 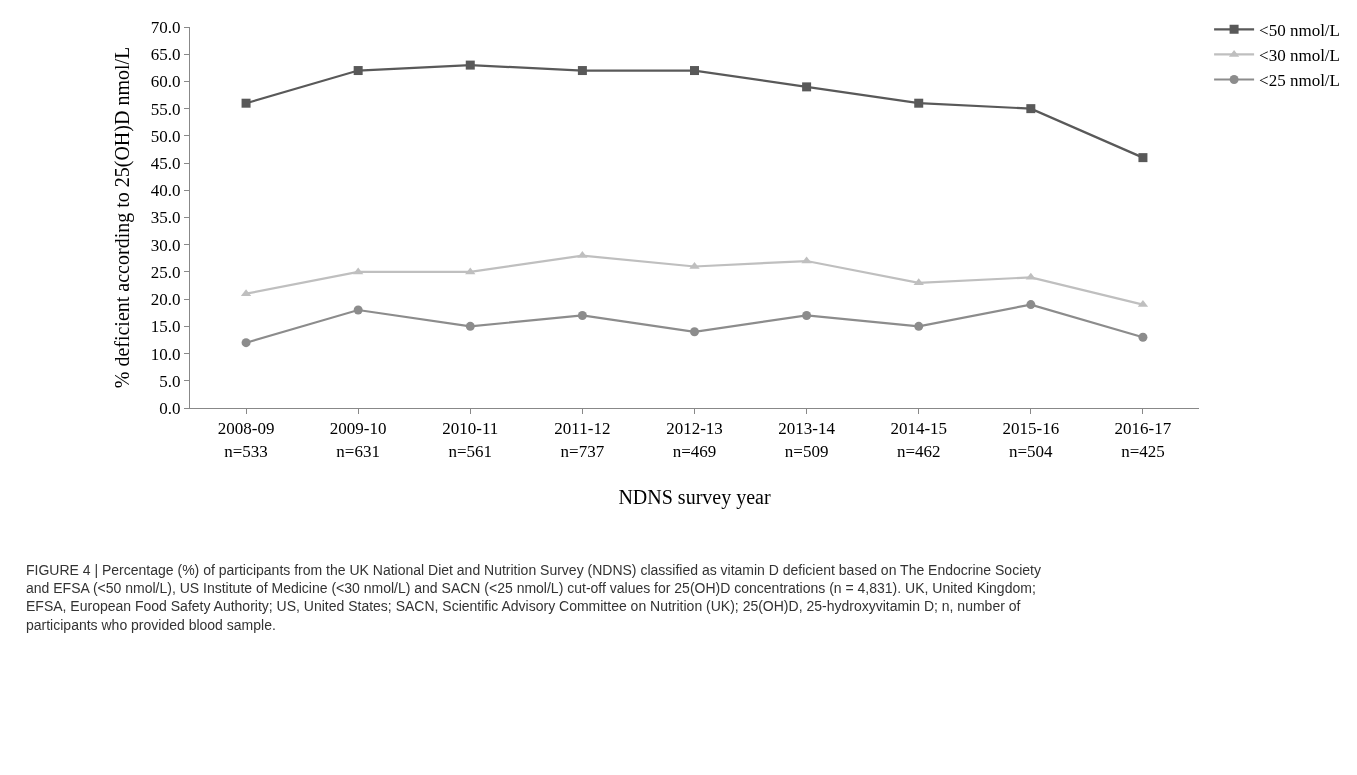 I want to click on y-tick-label: 15.0, so click(x=165, y=327).